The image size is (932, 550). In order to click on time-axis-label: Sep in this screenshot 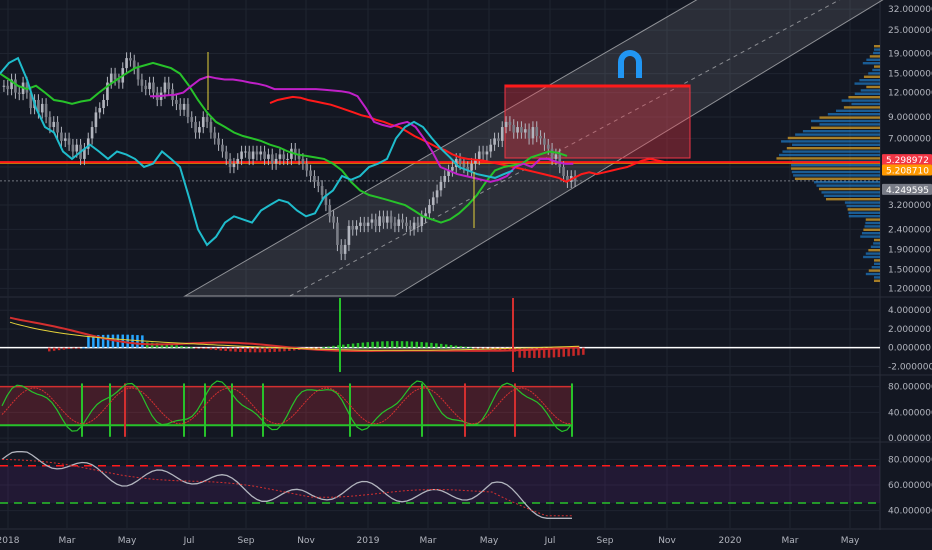, I will do `click(246, 541)`.